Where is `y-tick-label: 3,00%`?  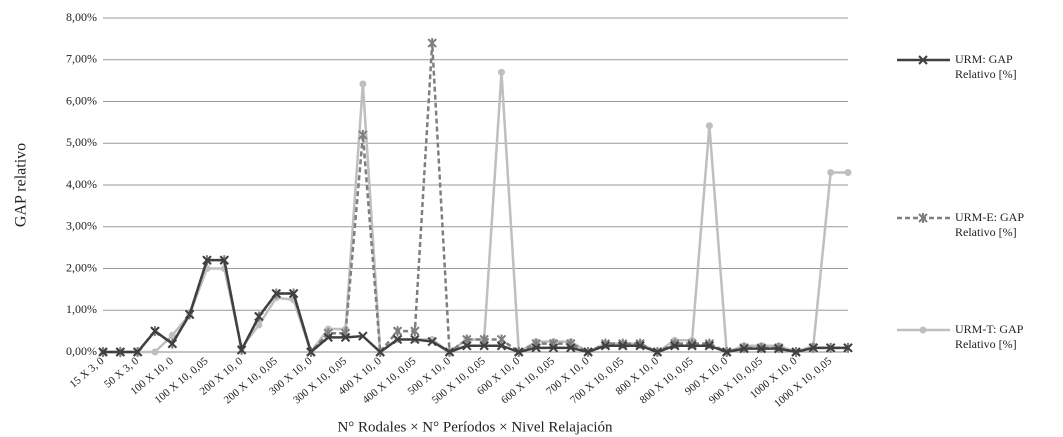
y-tick-label: 3,00% is located at coordinates (81, 226).